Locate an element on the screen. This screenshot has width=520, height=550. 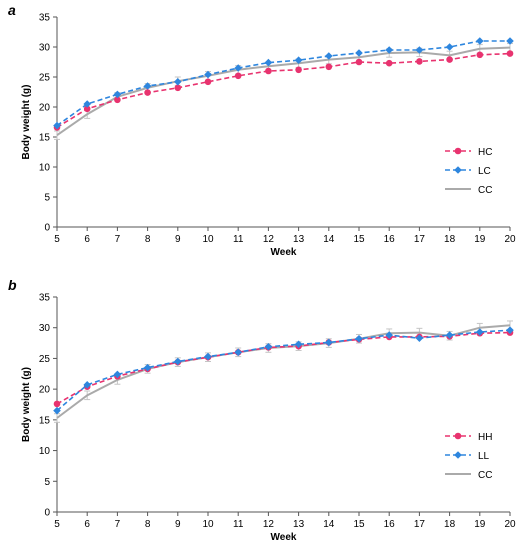
series-line-hc is located at coordinates (283, 90).